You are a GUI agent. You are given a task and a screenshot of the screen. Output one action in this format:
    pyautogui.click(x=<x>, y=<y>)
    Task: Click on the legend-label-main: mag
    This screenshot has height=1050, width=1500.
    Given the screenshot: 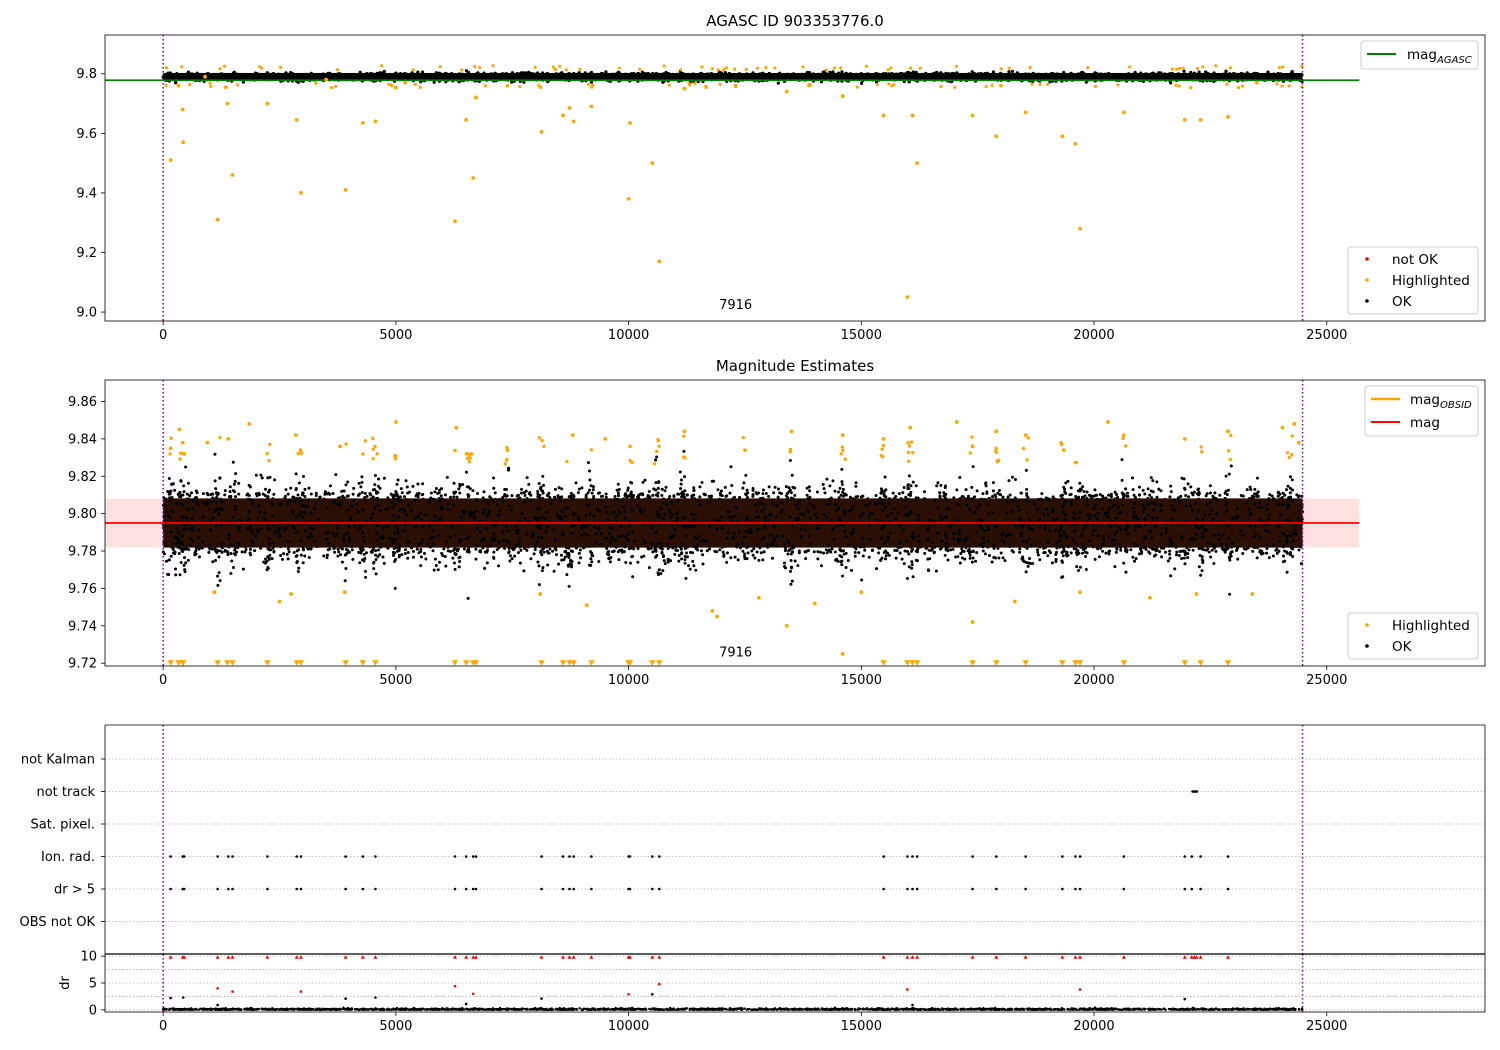 What is the action you would take?
    pyautogui.click(x=1422, y=55)
    